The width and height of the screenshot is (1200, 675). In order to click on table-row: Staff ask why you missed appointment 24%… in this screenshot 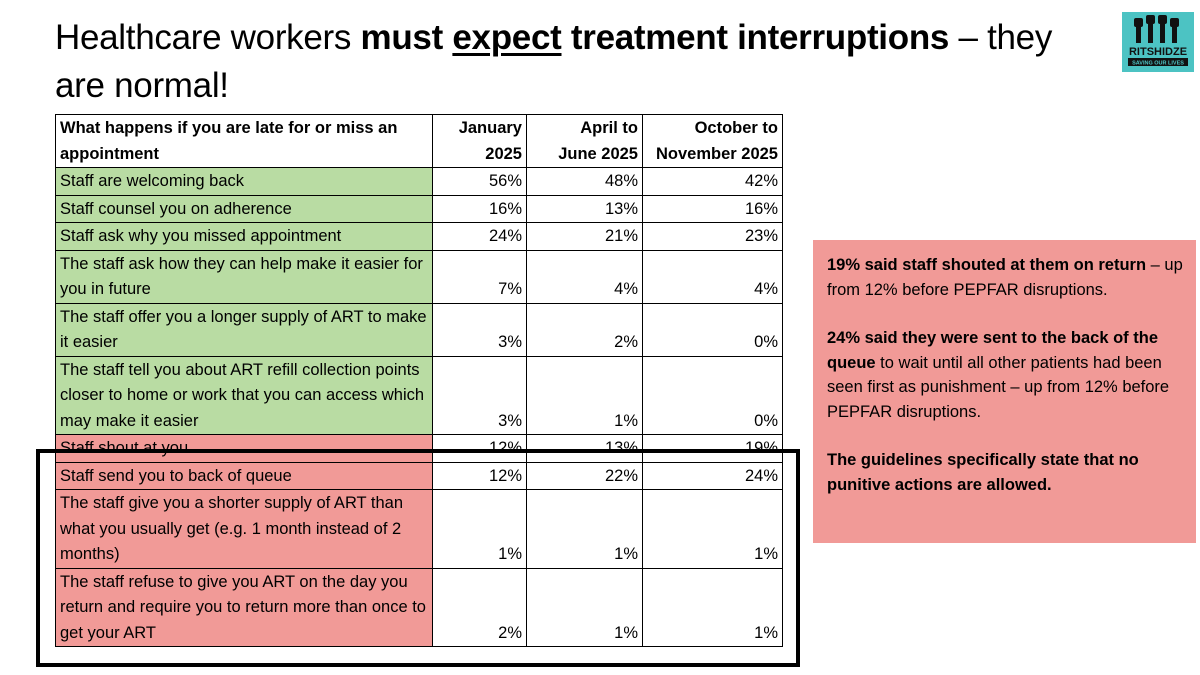, I will do `click(419, 236)`.